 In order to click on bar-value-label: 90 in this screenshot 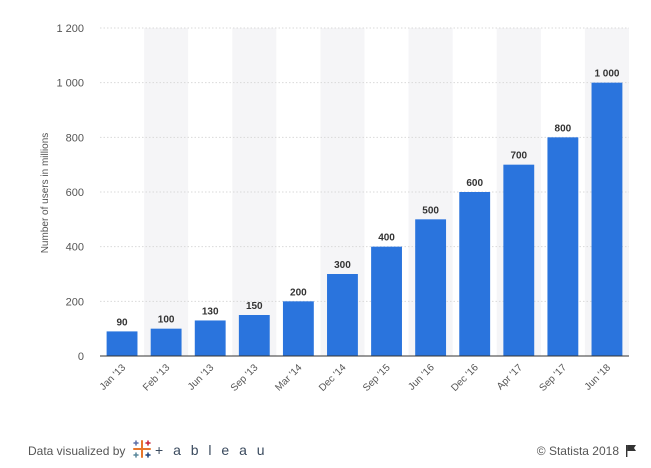, I will do `click(122, 322)`.